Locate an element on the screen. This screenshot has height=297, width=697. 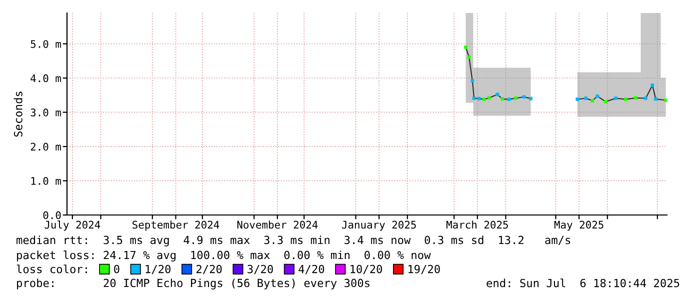
y-tick-label: 1.0 m is located at coordinates (46, 181).